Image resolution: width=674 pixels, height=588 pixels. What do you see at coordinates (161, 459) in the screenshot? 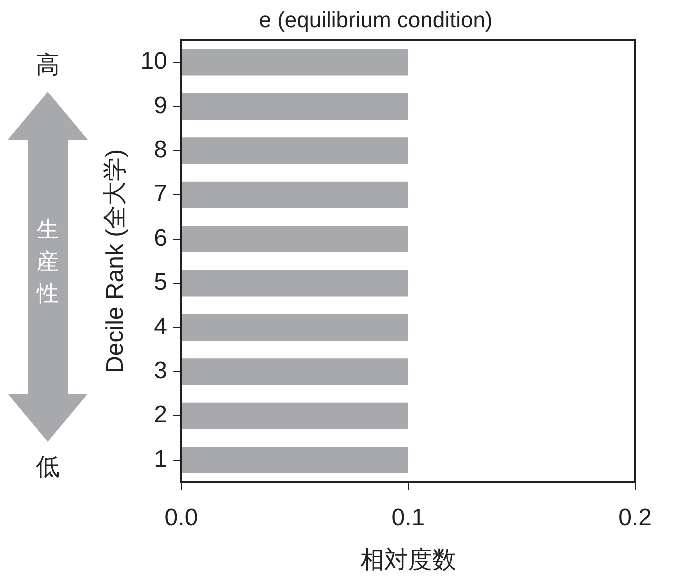
I see `y-tick-label: 1` at bounding box center [161, 459].